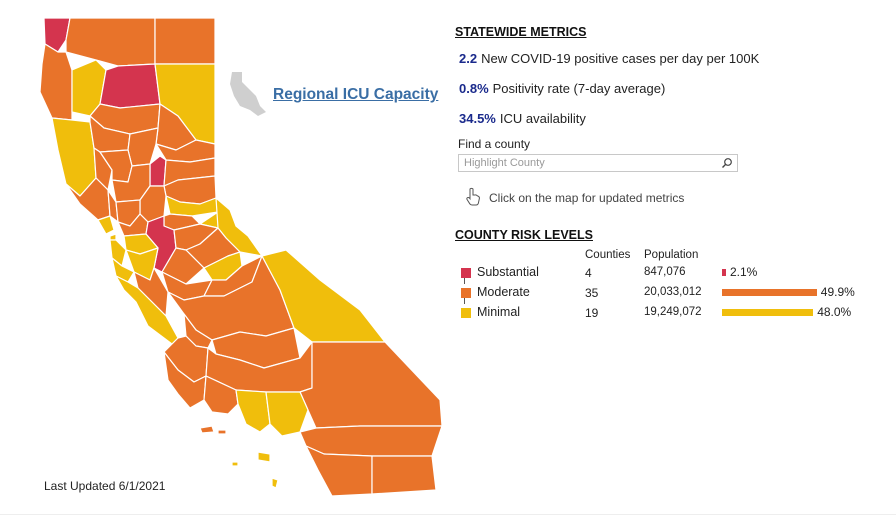 The width and height of the screenshot is (896, 517). Describe the element at coordinates (356, 94) in the screenshot. I see `regional-icu-capacity-link: Regional ICU Capacity` at that location.